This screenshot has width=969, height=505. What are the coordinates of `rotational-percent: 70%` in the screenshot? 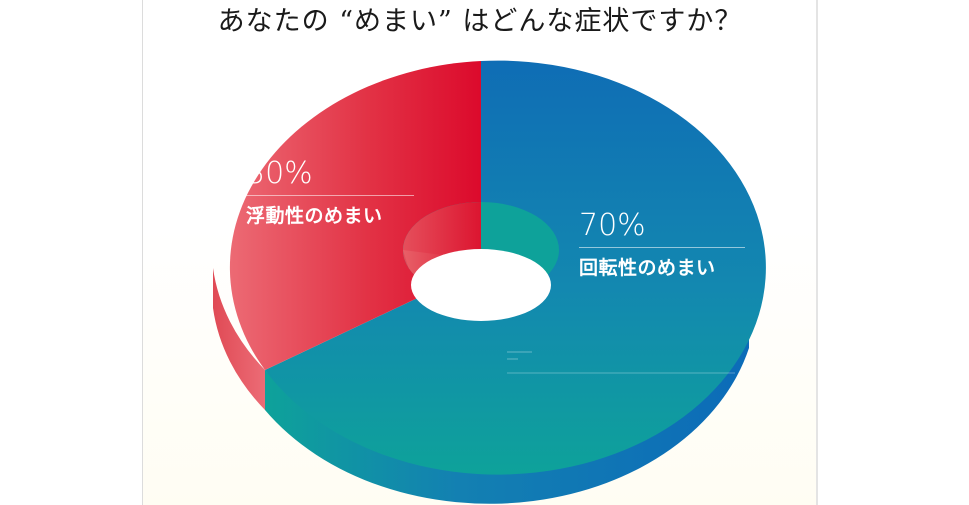 It's located at (612, 225).